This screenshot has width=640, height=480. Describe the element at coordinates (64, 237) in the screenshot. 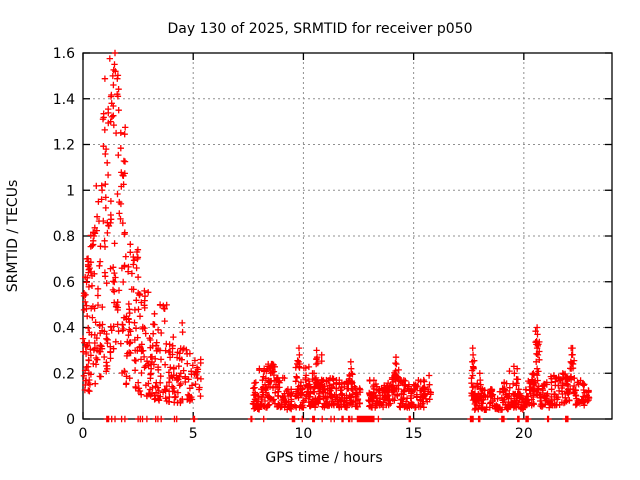

I see `y-tick-label: 0.8` at that location.